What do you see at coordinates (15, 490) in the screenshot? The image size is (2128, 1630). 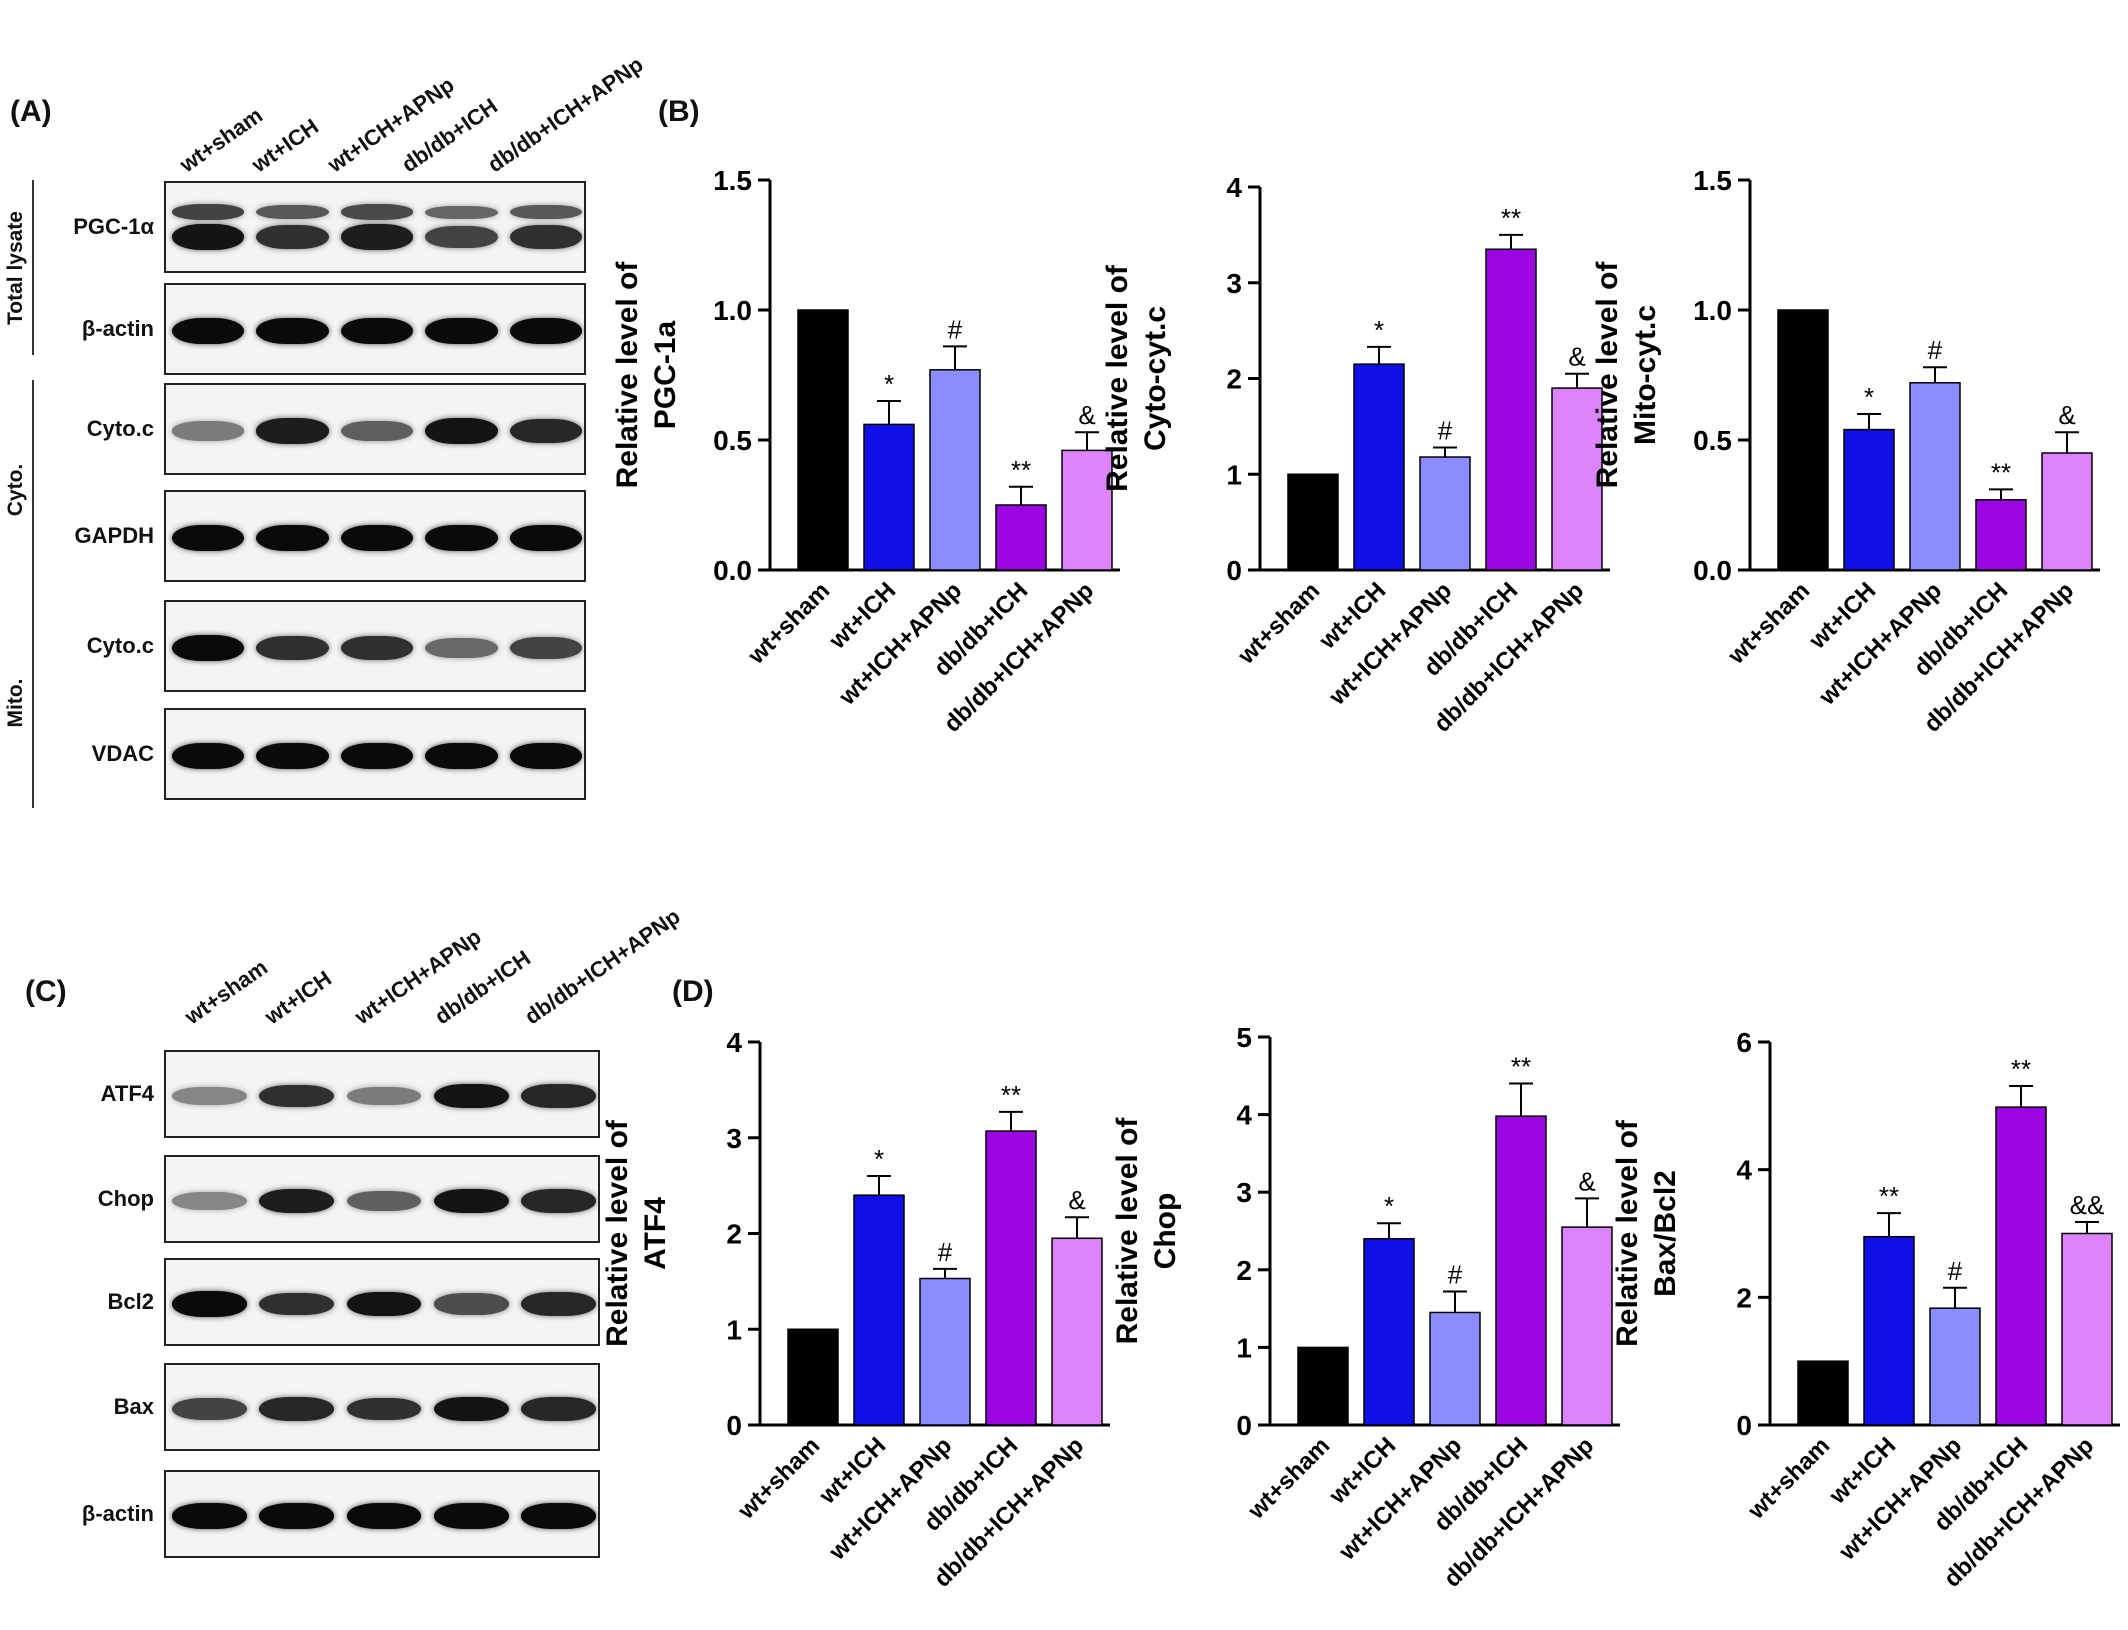 I see `blot-a-fraction-label: Cyto.` at bounding box center [15, 490].